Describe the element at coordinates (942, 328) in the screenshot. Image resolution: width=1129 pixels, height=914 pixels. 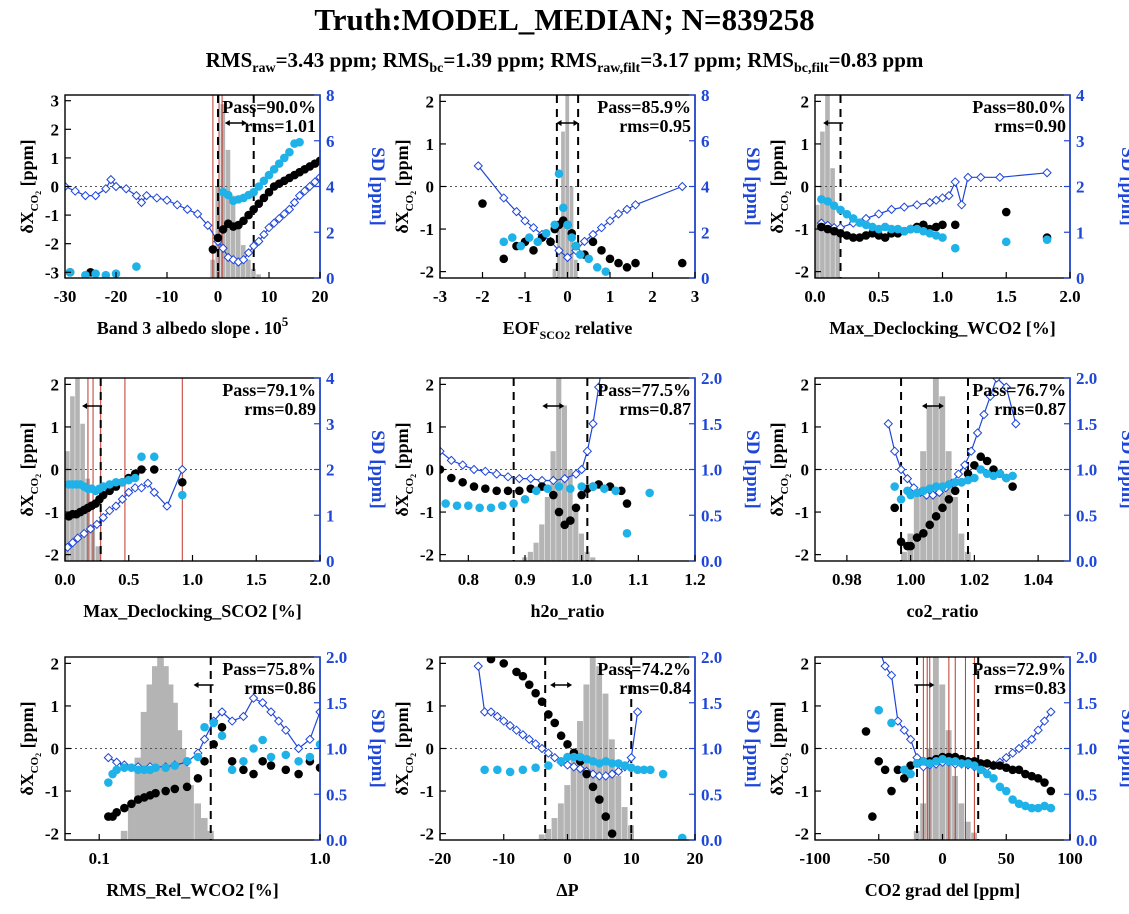
I see `x-axis-label-text: Max_Declocking_WCO2 [%]` at that location.